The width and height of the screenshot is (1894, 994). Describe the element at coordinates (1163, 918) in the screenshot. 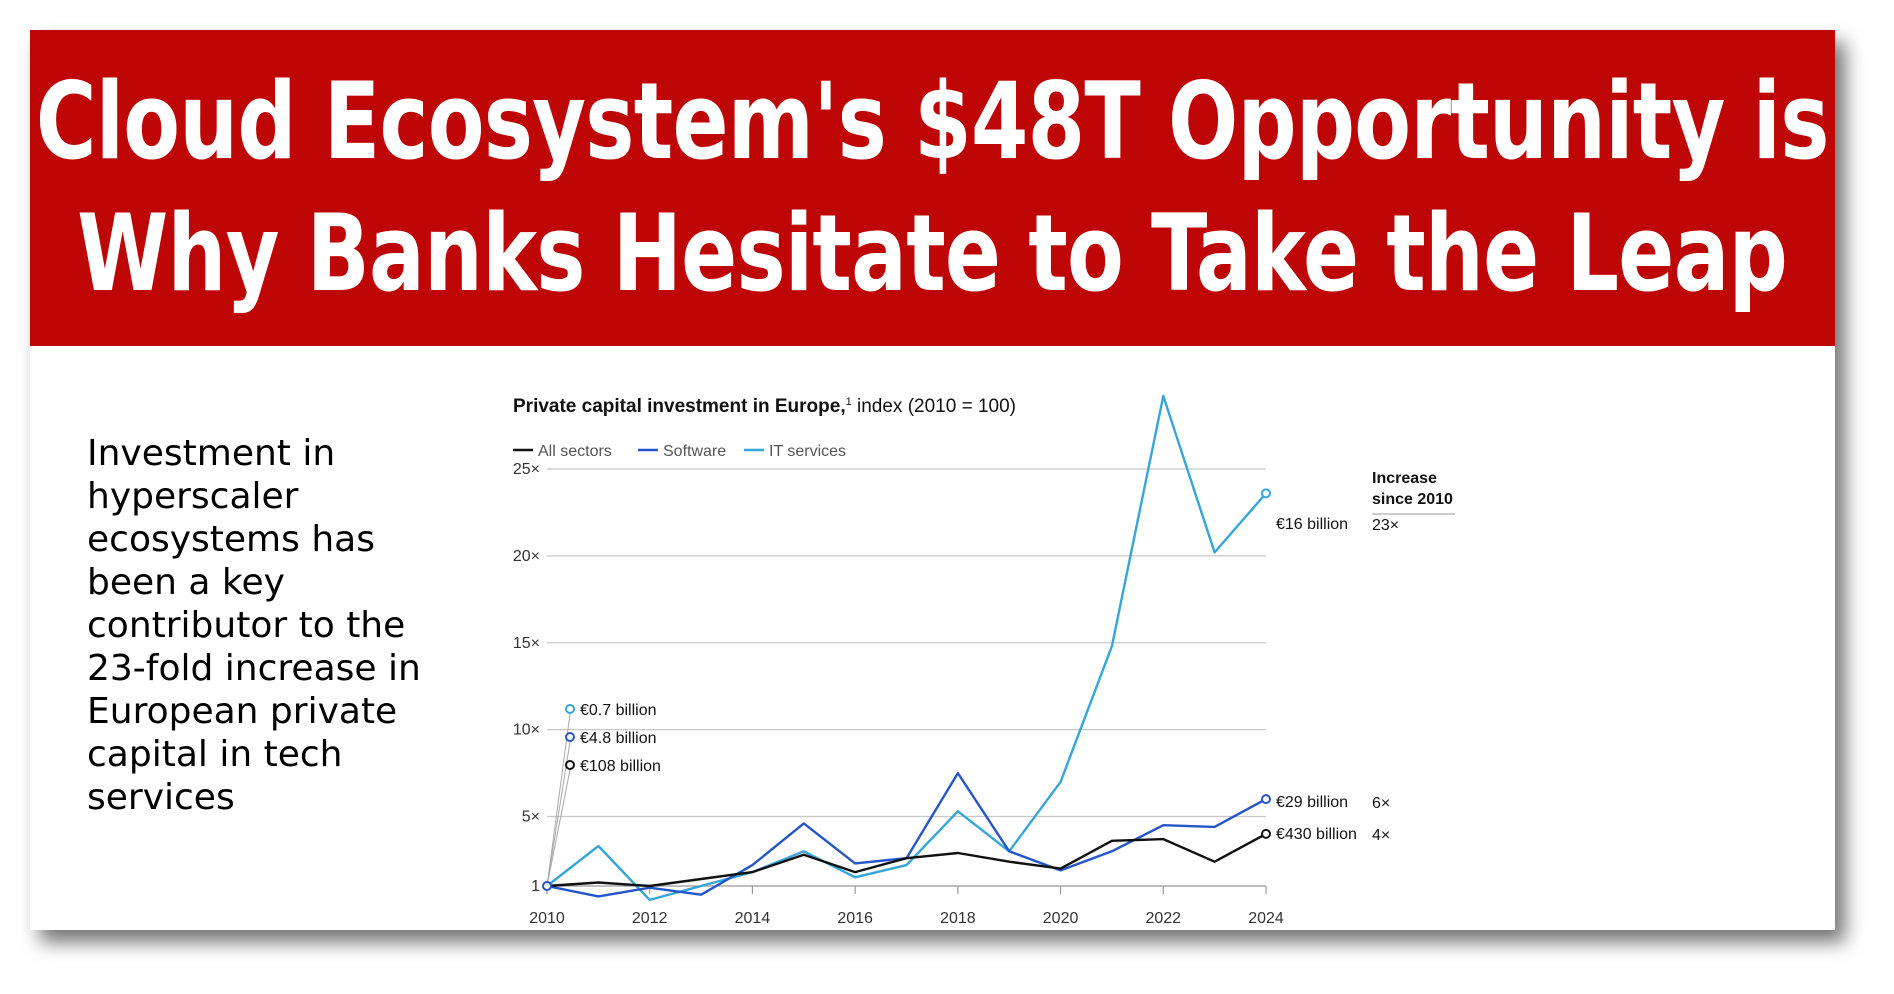

I see `x-tick-label: 2022` at that location.